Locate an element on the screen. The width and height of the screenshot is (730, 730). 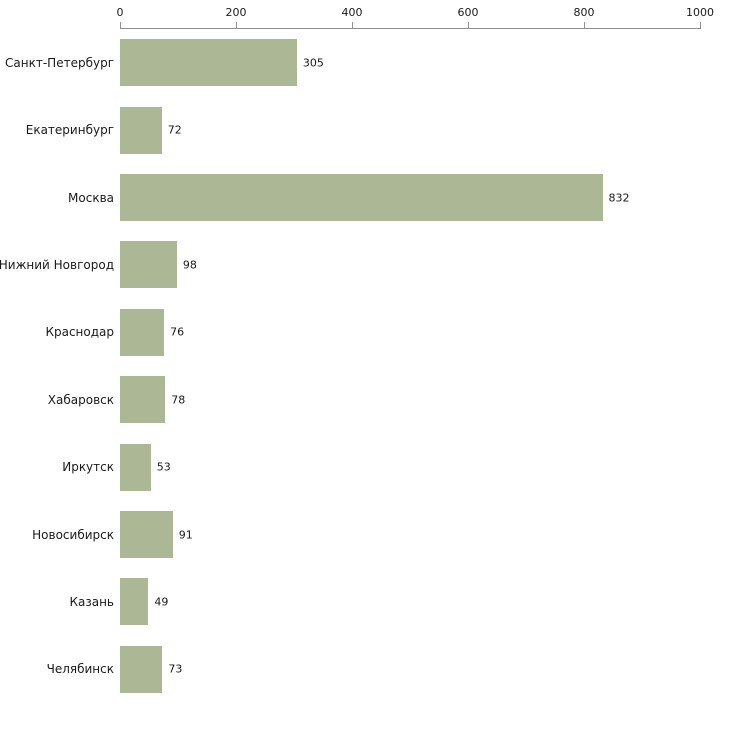
category-label: Екатеринбург is located at coordinates (69, 130).